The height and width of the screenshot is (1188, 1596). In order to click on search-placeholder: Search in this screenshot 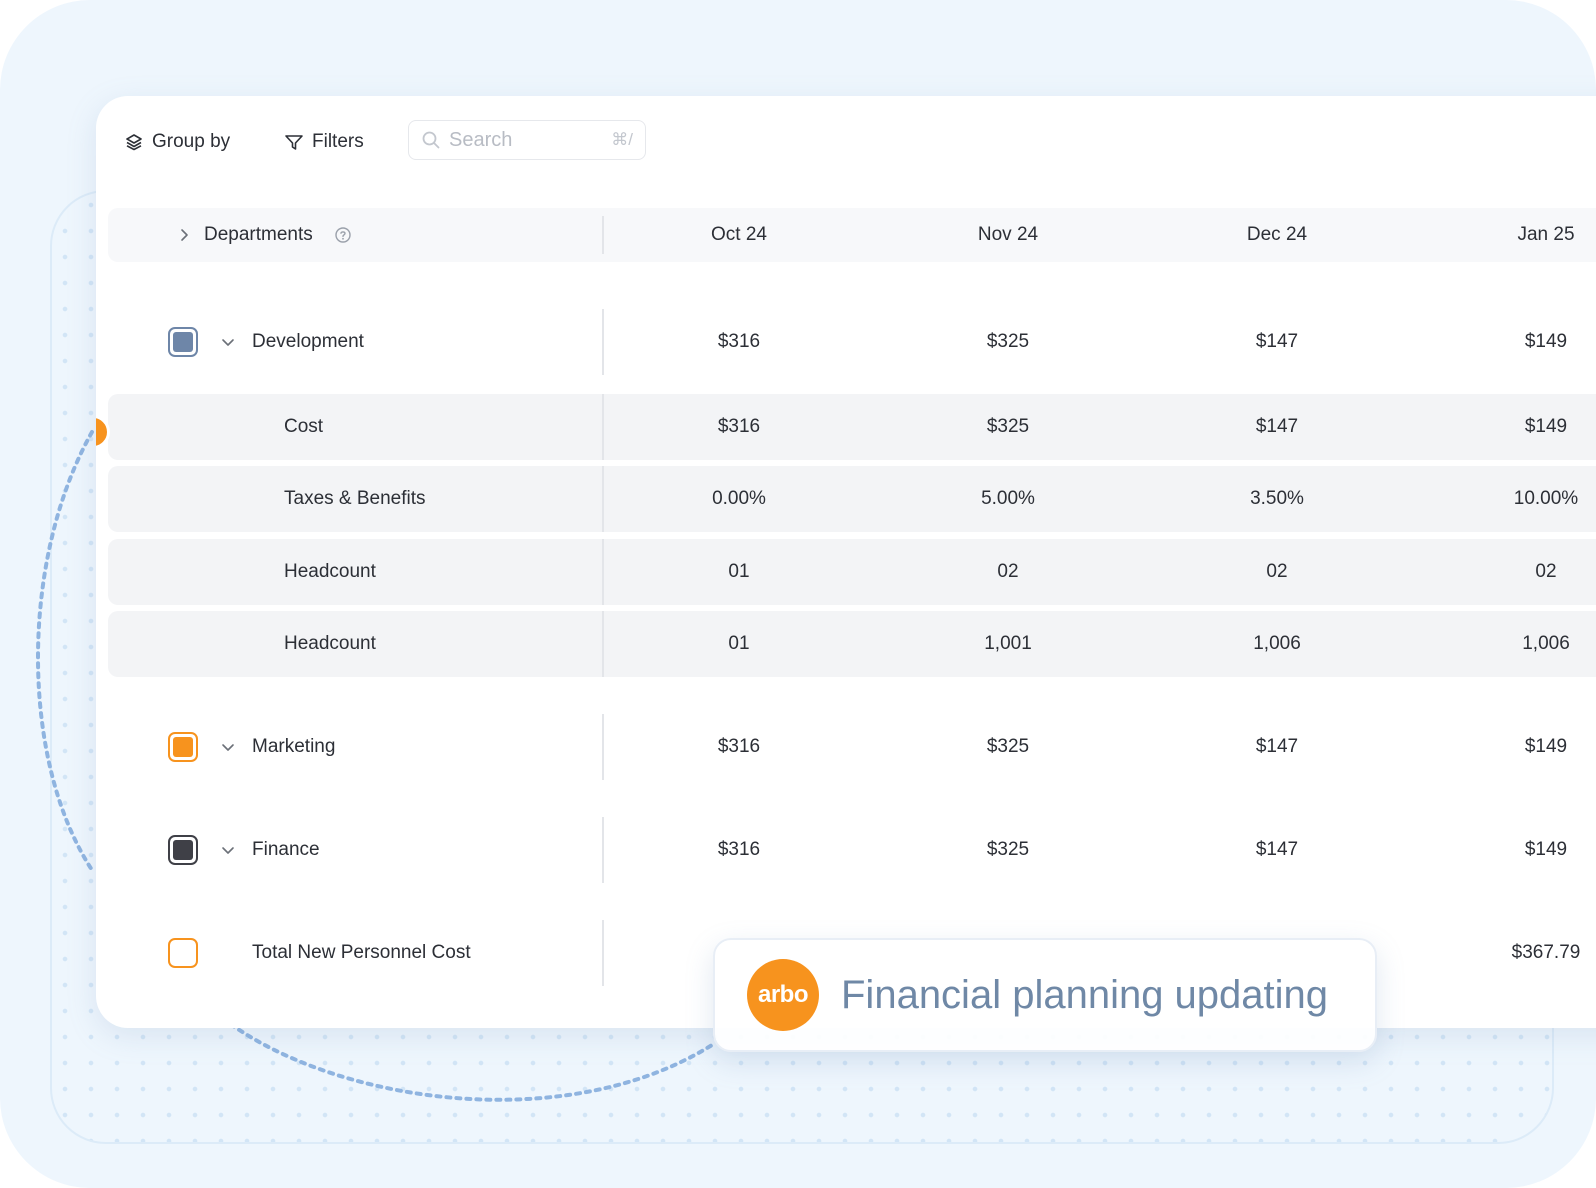, I will do `click(481, 139)`.